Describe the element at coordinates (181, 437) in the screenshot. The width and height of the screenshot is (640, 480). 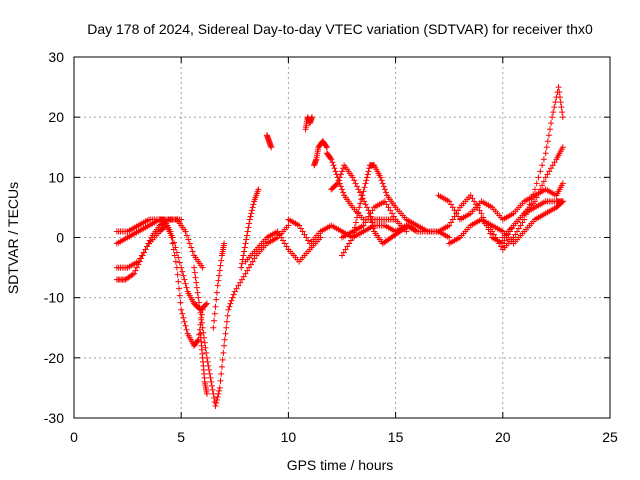
I see `x-tick-label: 5` at that location.